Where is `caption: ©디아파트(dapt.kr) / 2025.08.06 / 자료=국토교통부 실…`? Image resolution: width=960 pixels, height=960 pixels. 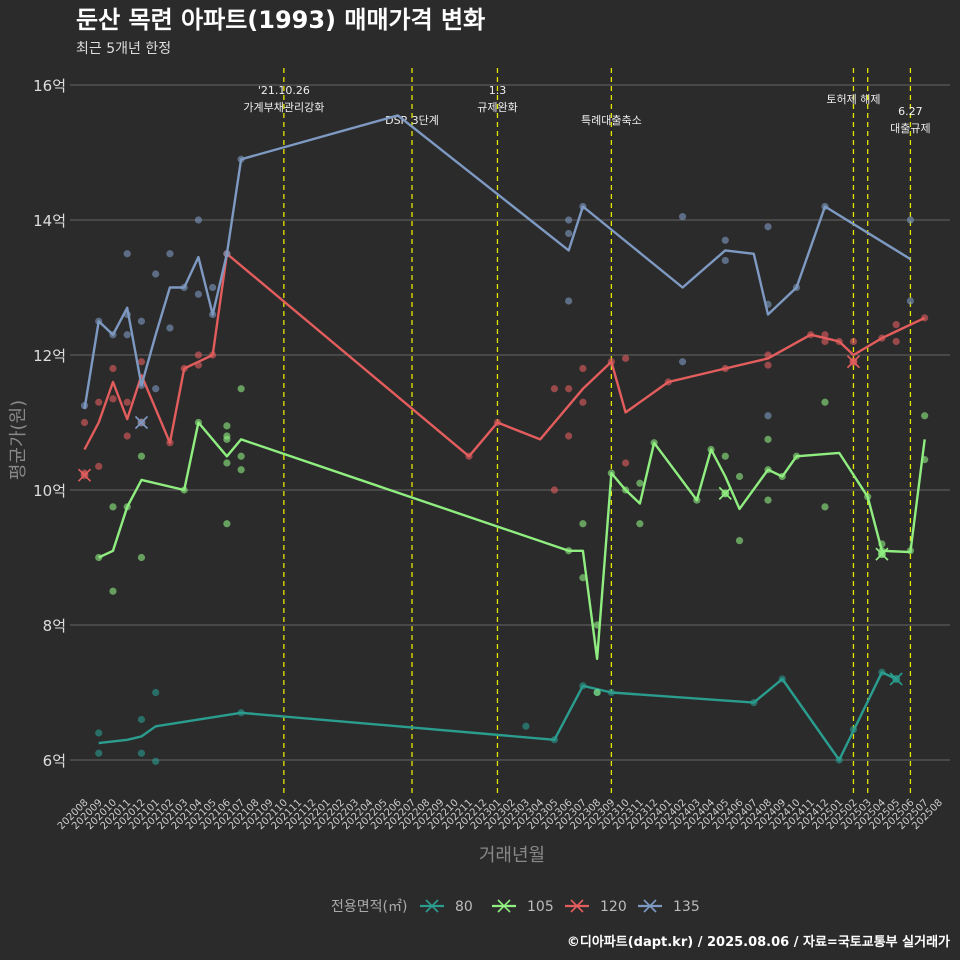
caption: ©디아파트(dapt.kr) / 2025.08.06 / 자료=국토교통부 실… is located at coordinates (758, 942).